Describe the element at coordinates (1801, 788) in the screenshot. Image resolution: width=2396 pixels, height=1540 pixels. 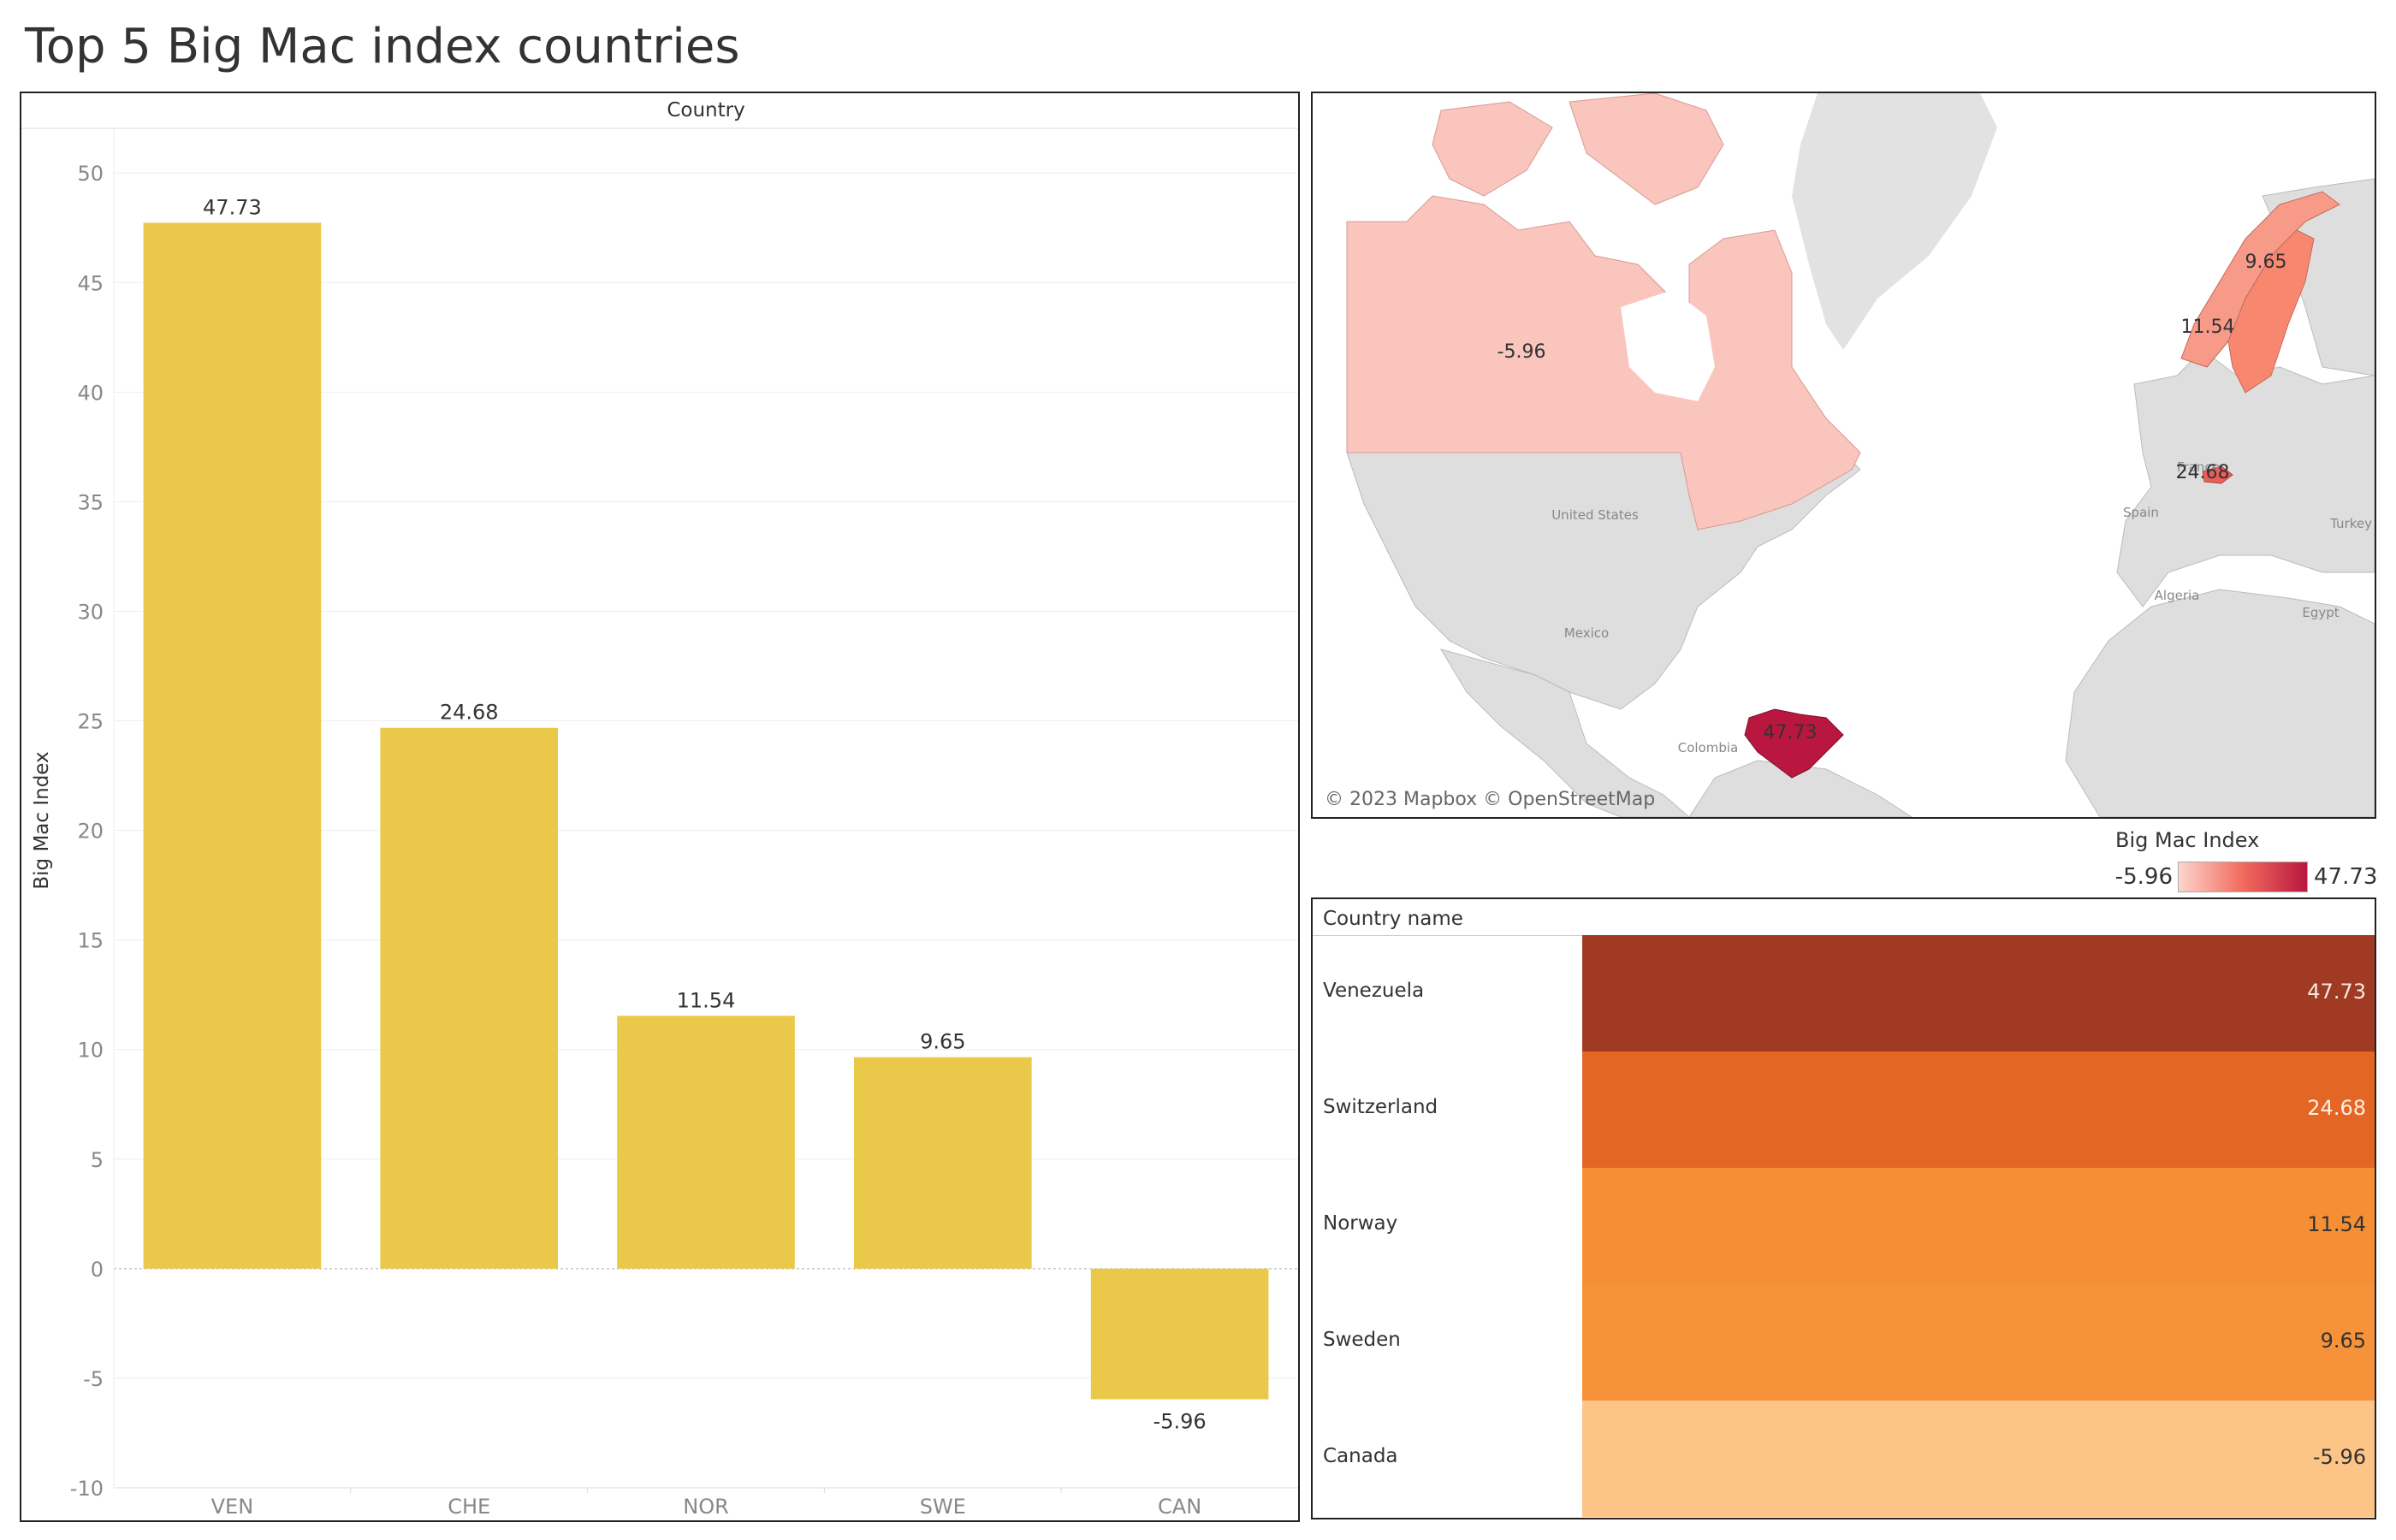
I see `south-america-shape` at that location.